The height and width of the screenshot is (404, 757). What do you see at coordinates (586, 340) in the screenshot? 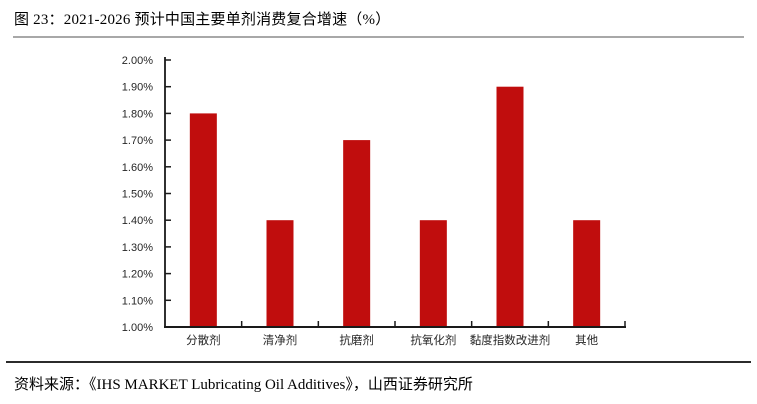
I see `x-category-label: 其他` at bounding box center [586, 340].